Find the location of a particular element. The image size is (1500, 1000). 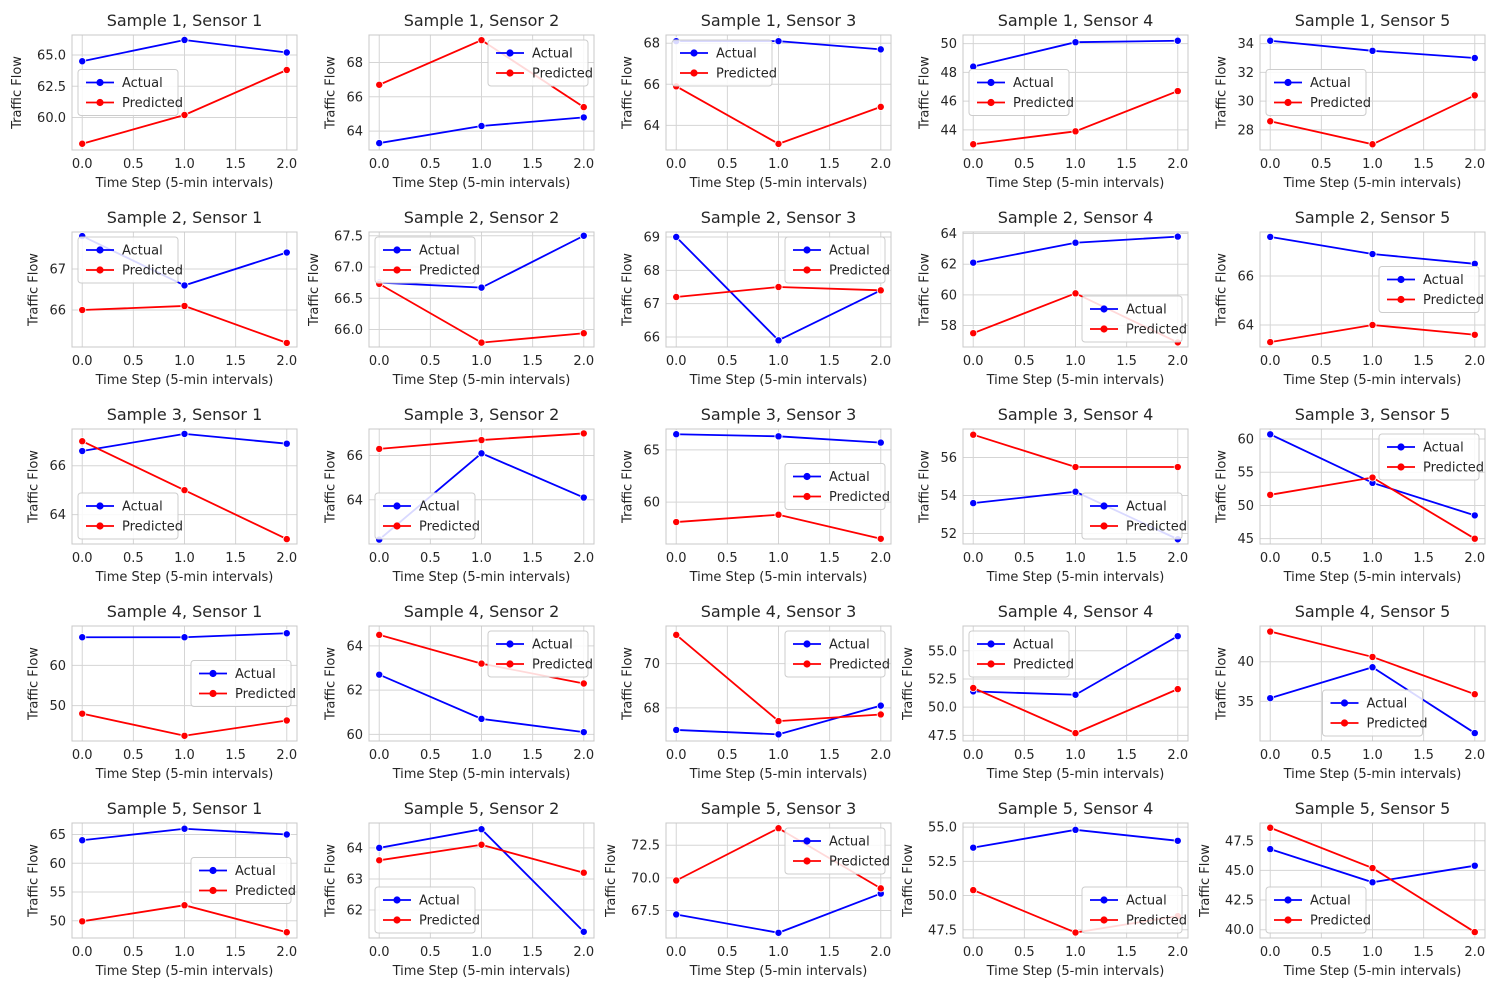

y-tick-label: 35 is located at coordinates (1245, 702).